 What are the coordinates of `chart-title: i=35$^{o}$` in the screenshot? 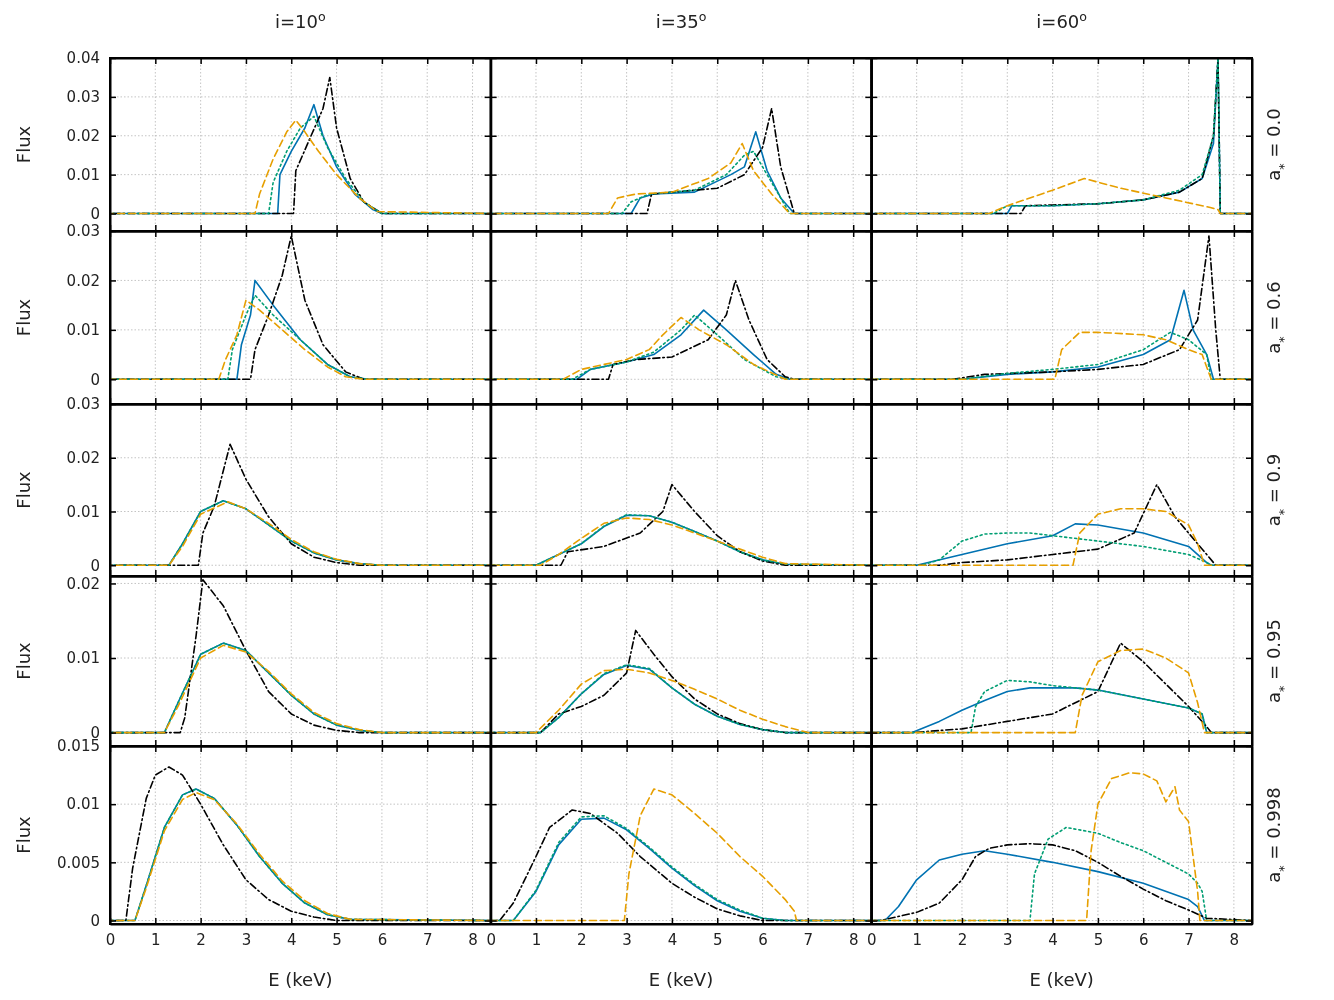 It's located at (681, 20).